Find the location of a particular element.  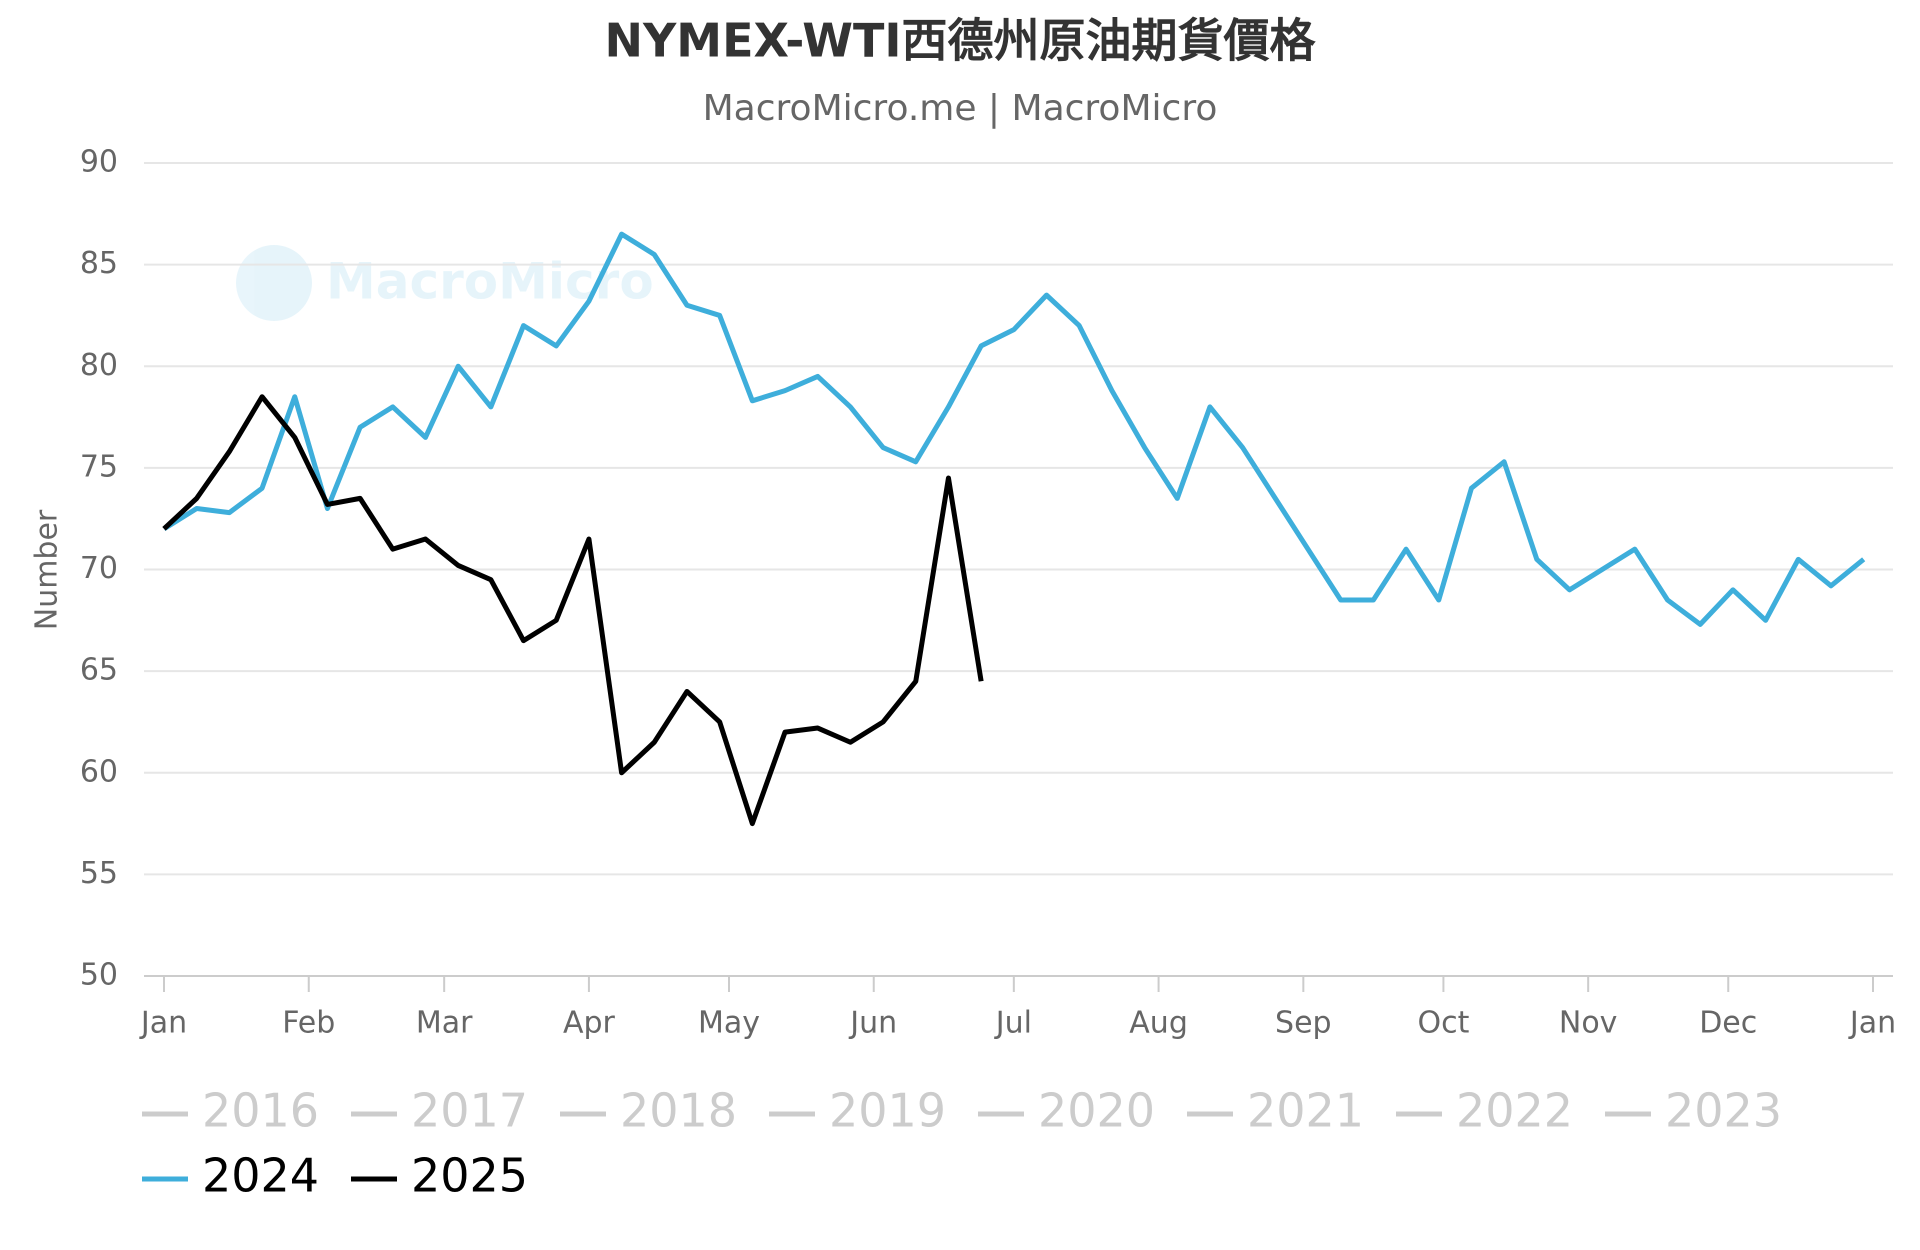

legend-label: 2025 is located at coordinates (469, 1176).